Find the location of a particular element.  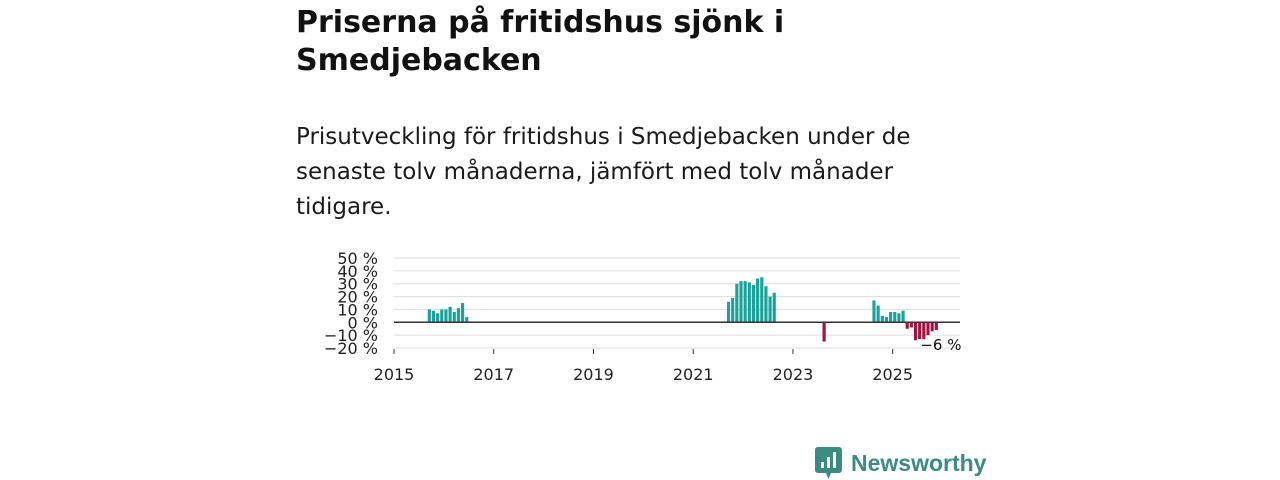

x-tick-label: 2019 is located at coordinates (593, 374).